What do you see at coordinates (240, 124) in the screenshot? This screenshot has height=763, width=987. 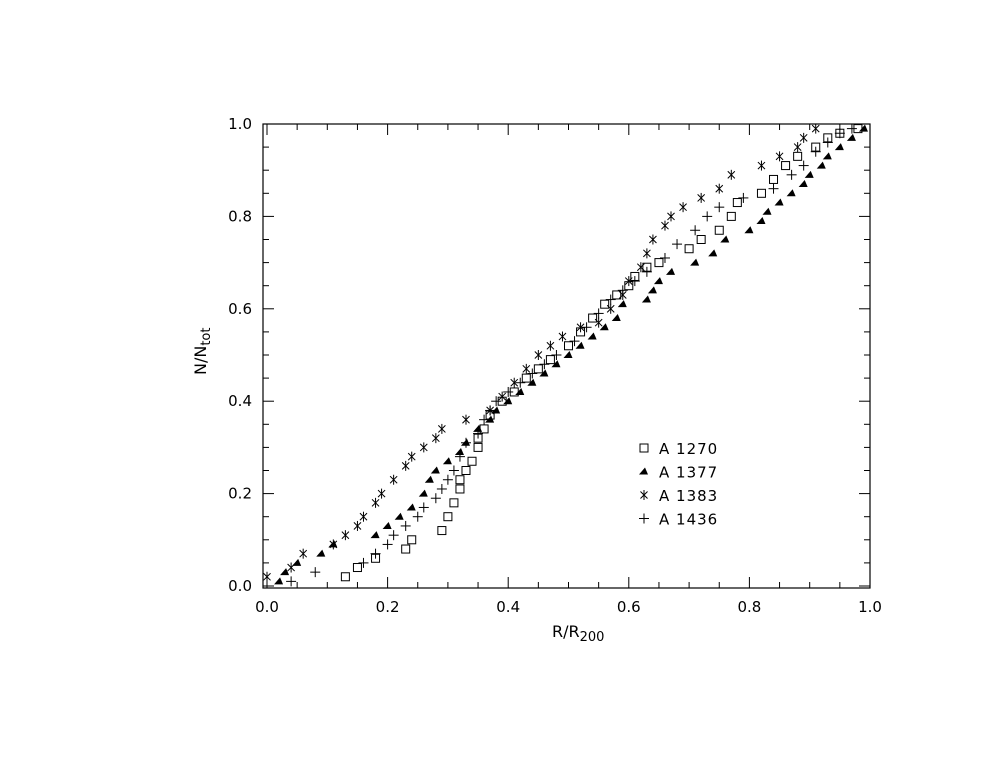 I see `y-tick-label: 1.0` at bounding box center [240, 124].